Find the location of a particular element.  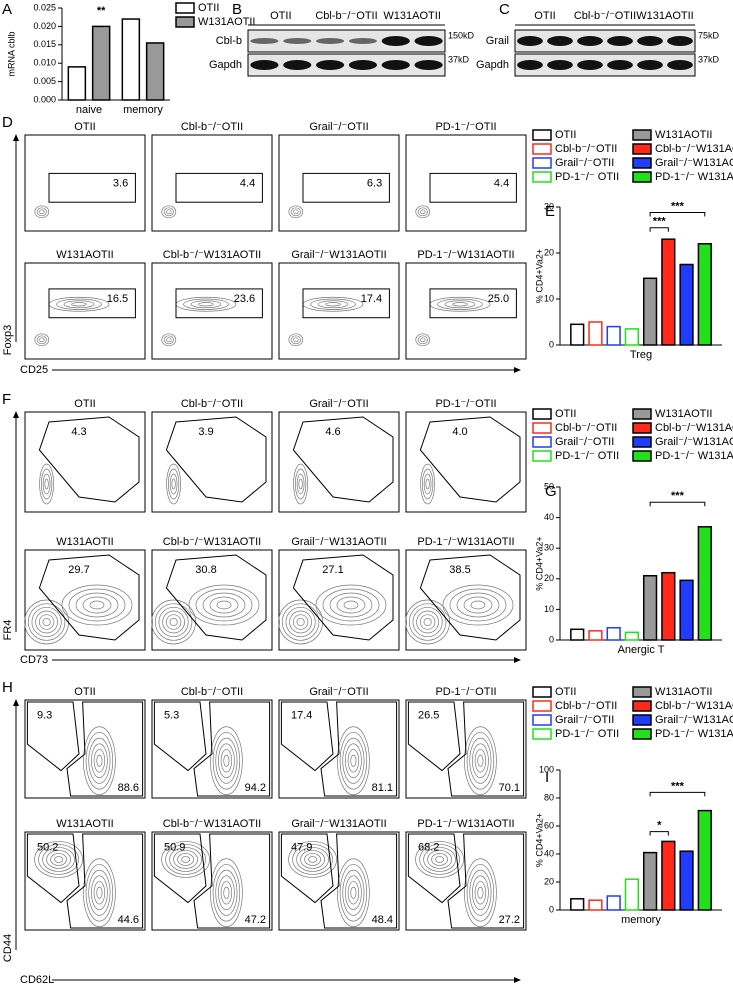

plot-title: Cbl-b⁻/⁻OTII is located at coordinates (212, 404).